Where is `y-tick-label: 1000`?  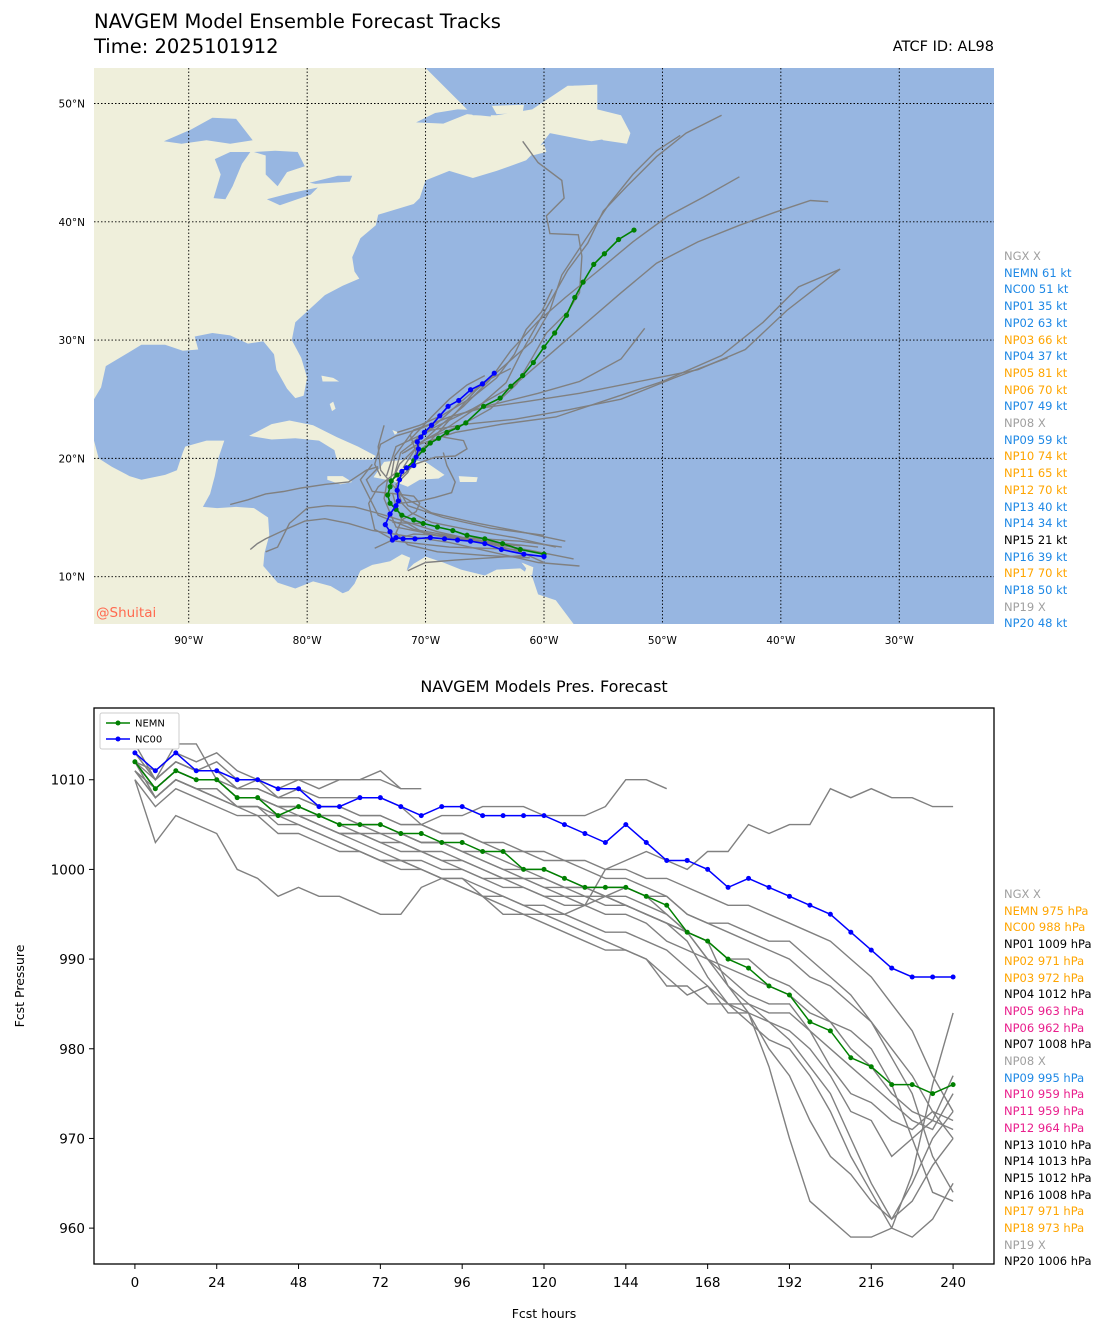 y-tick-label: 1000 is located at coordinates (68, 870).